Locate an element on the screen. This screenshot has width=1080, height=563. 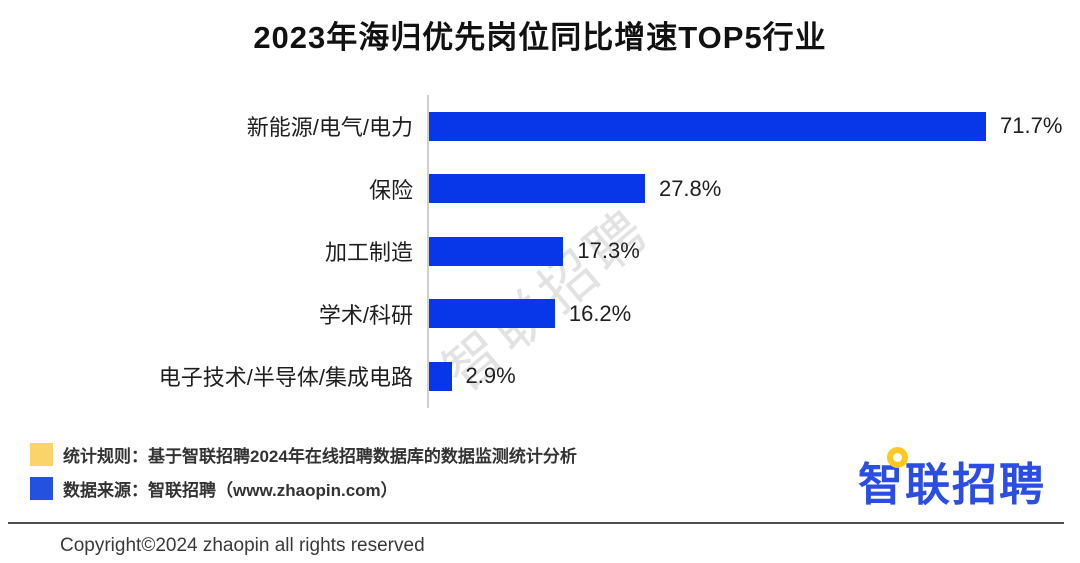
category-label: 加工制造 is located at coordinates (368, 253).